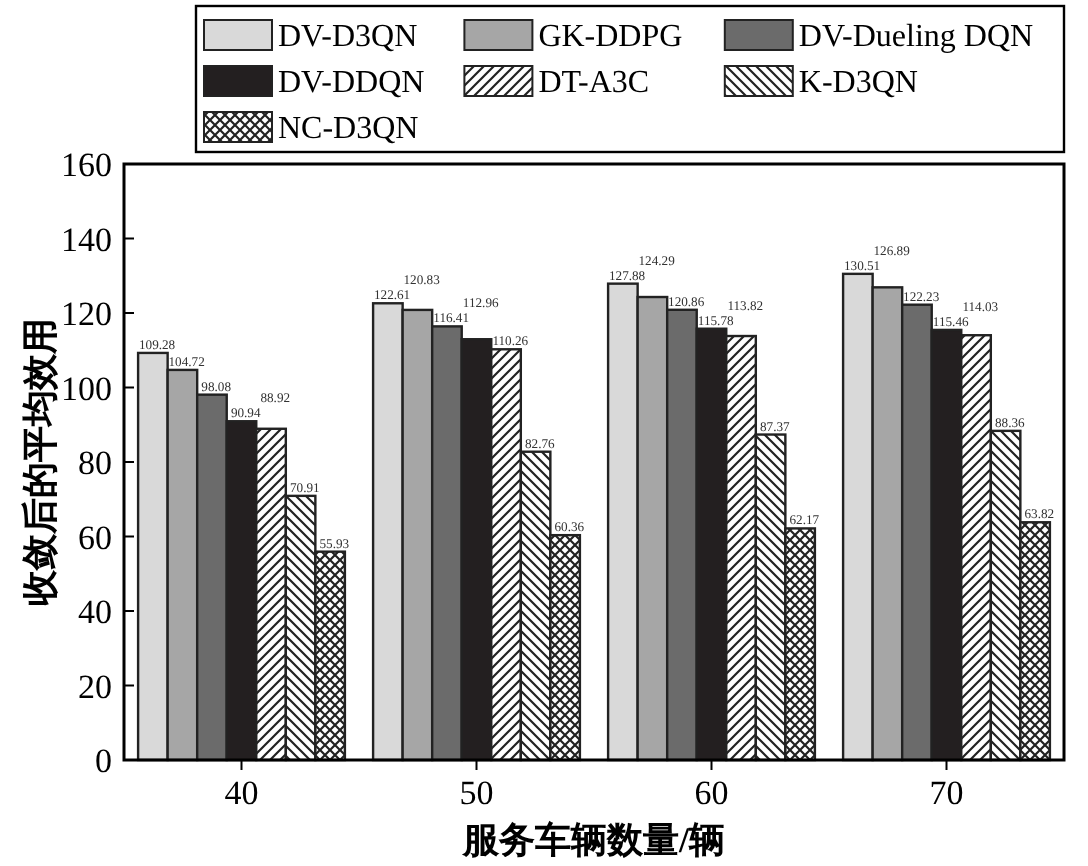 The image size is (1088, 866). What do you see at coordinates (86, 165) in the screenshot?
I see `y-tick-label: 160` at bounding box center [86, 165].